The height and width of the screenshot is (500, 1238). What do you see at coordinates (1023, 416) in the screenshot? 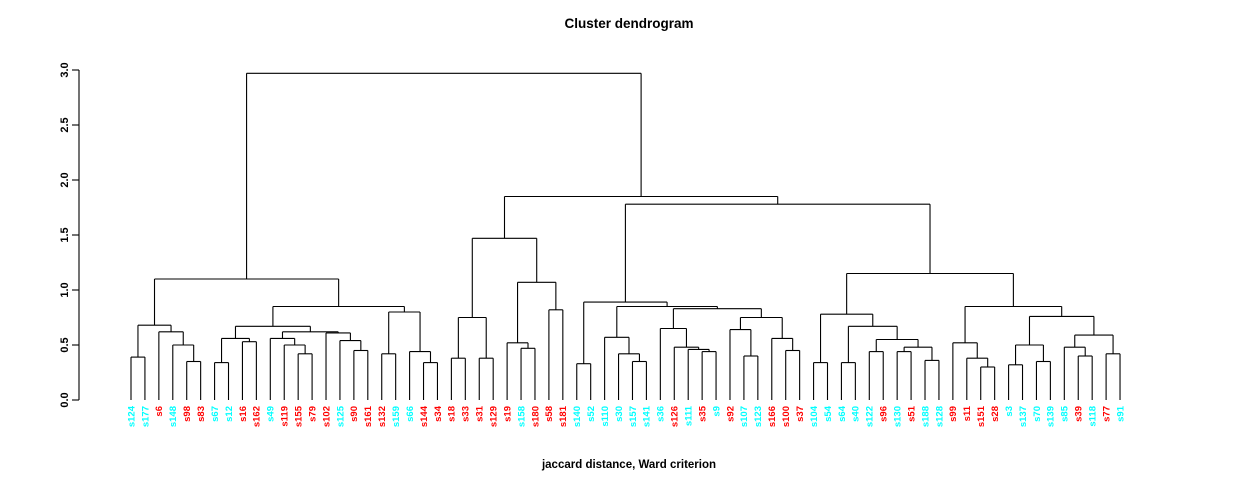
I see `leaf-label-s137: s137` at bounding box center [1023, 416].